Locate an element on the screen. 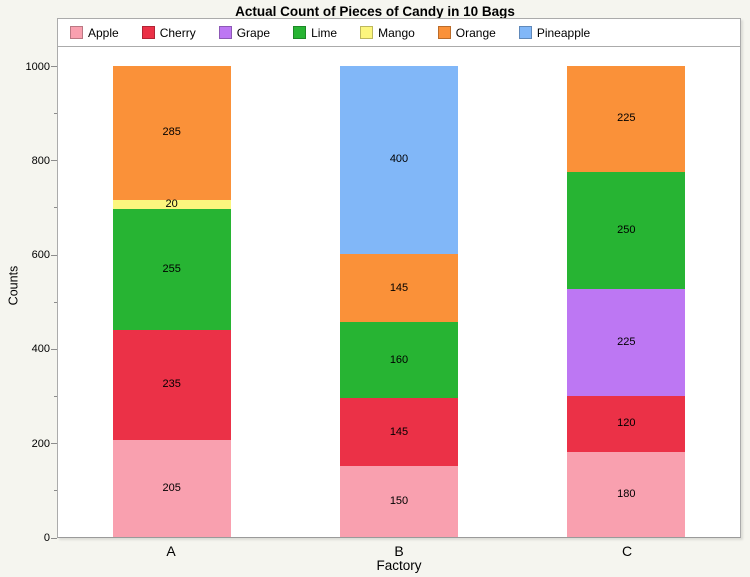 The width and height of the screenshot is (750, 577). bar-C: 180 120 225 250 225 is located at coordinates (626, 301).